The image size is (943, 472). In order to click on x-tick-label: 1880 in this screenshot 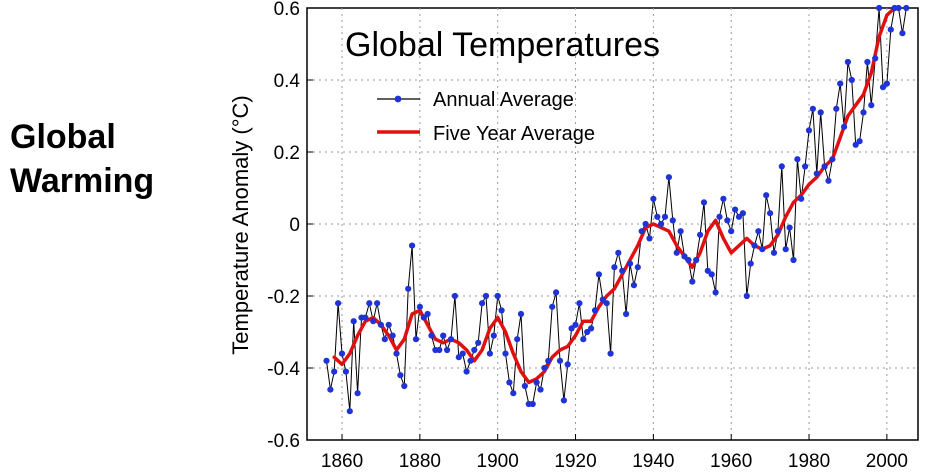, I will do `click(420, 461)`.